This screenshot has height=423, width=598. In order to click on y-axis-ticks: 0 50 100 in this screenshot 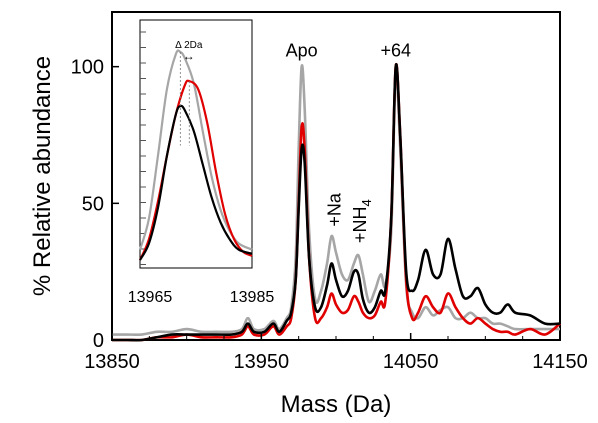, I will do `click(95, 204)`.